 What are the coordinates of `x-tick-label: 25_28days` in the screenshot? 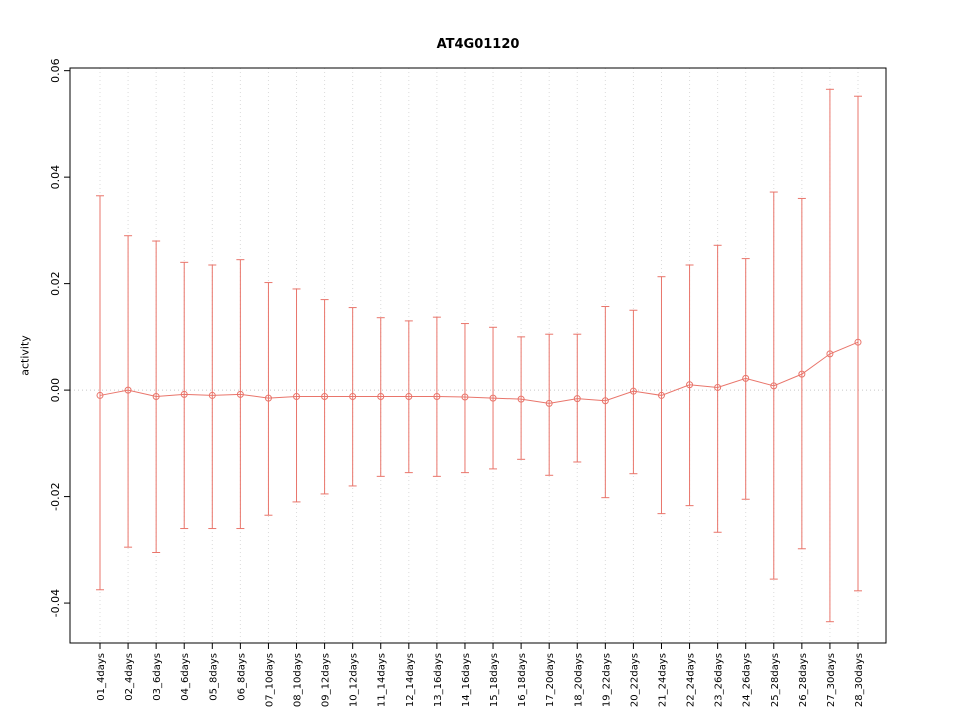 It's located at (775, 680).